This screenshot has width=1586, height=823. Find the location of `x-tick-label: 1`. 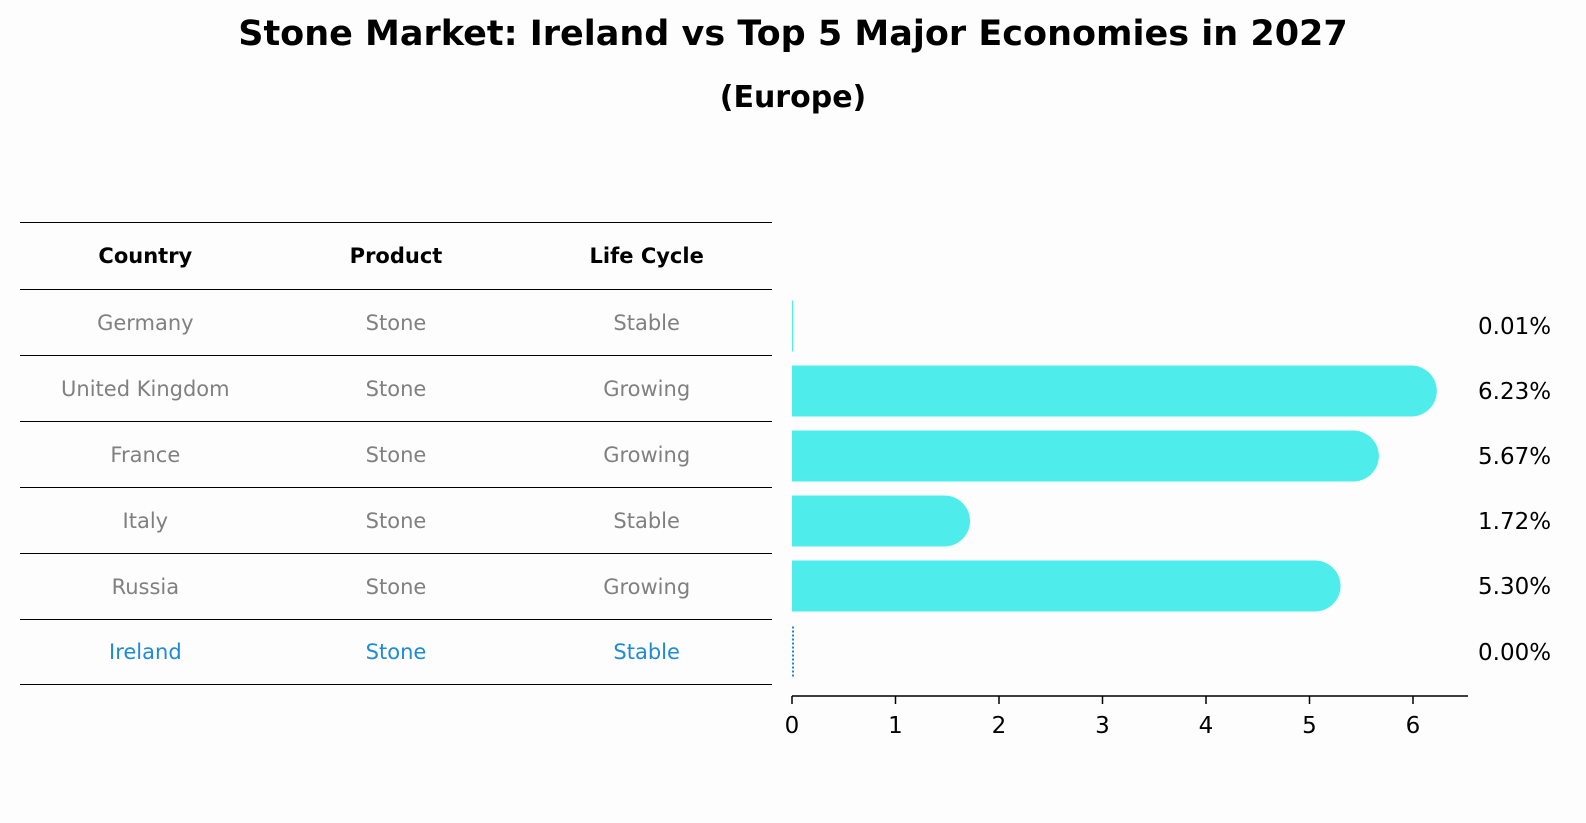

x-tick-label: 1 is located at coordinates (895, 726).